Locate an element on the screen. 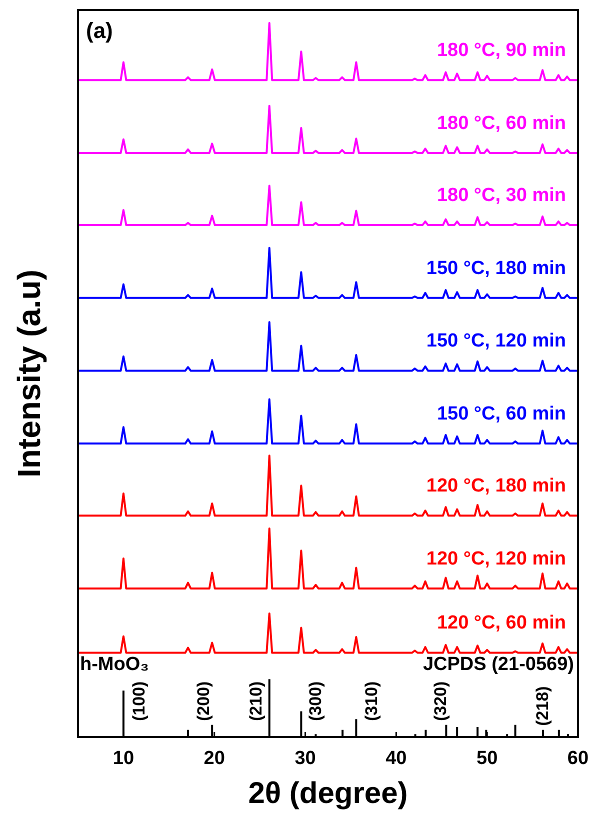  series-label: 120 °C, 180 min is located at coordinates (496, 486).